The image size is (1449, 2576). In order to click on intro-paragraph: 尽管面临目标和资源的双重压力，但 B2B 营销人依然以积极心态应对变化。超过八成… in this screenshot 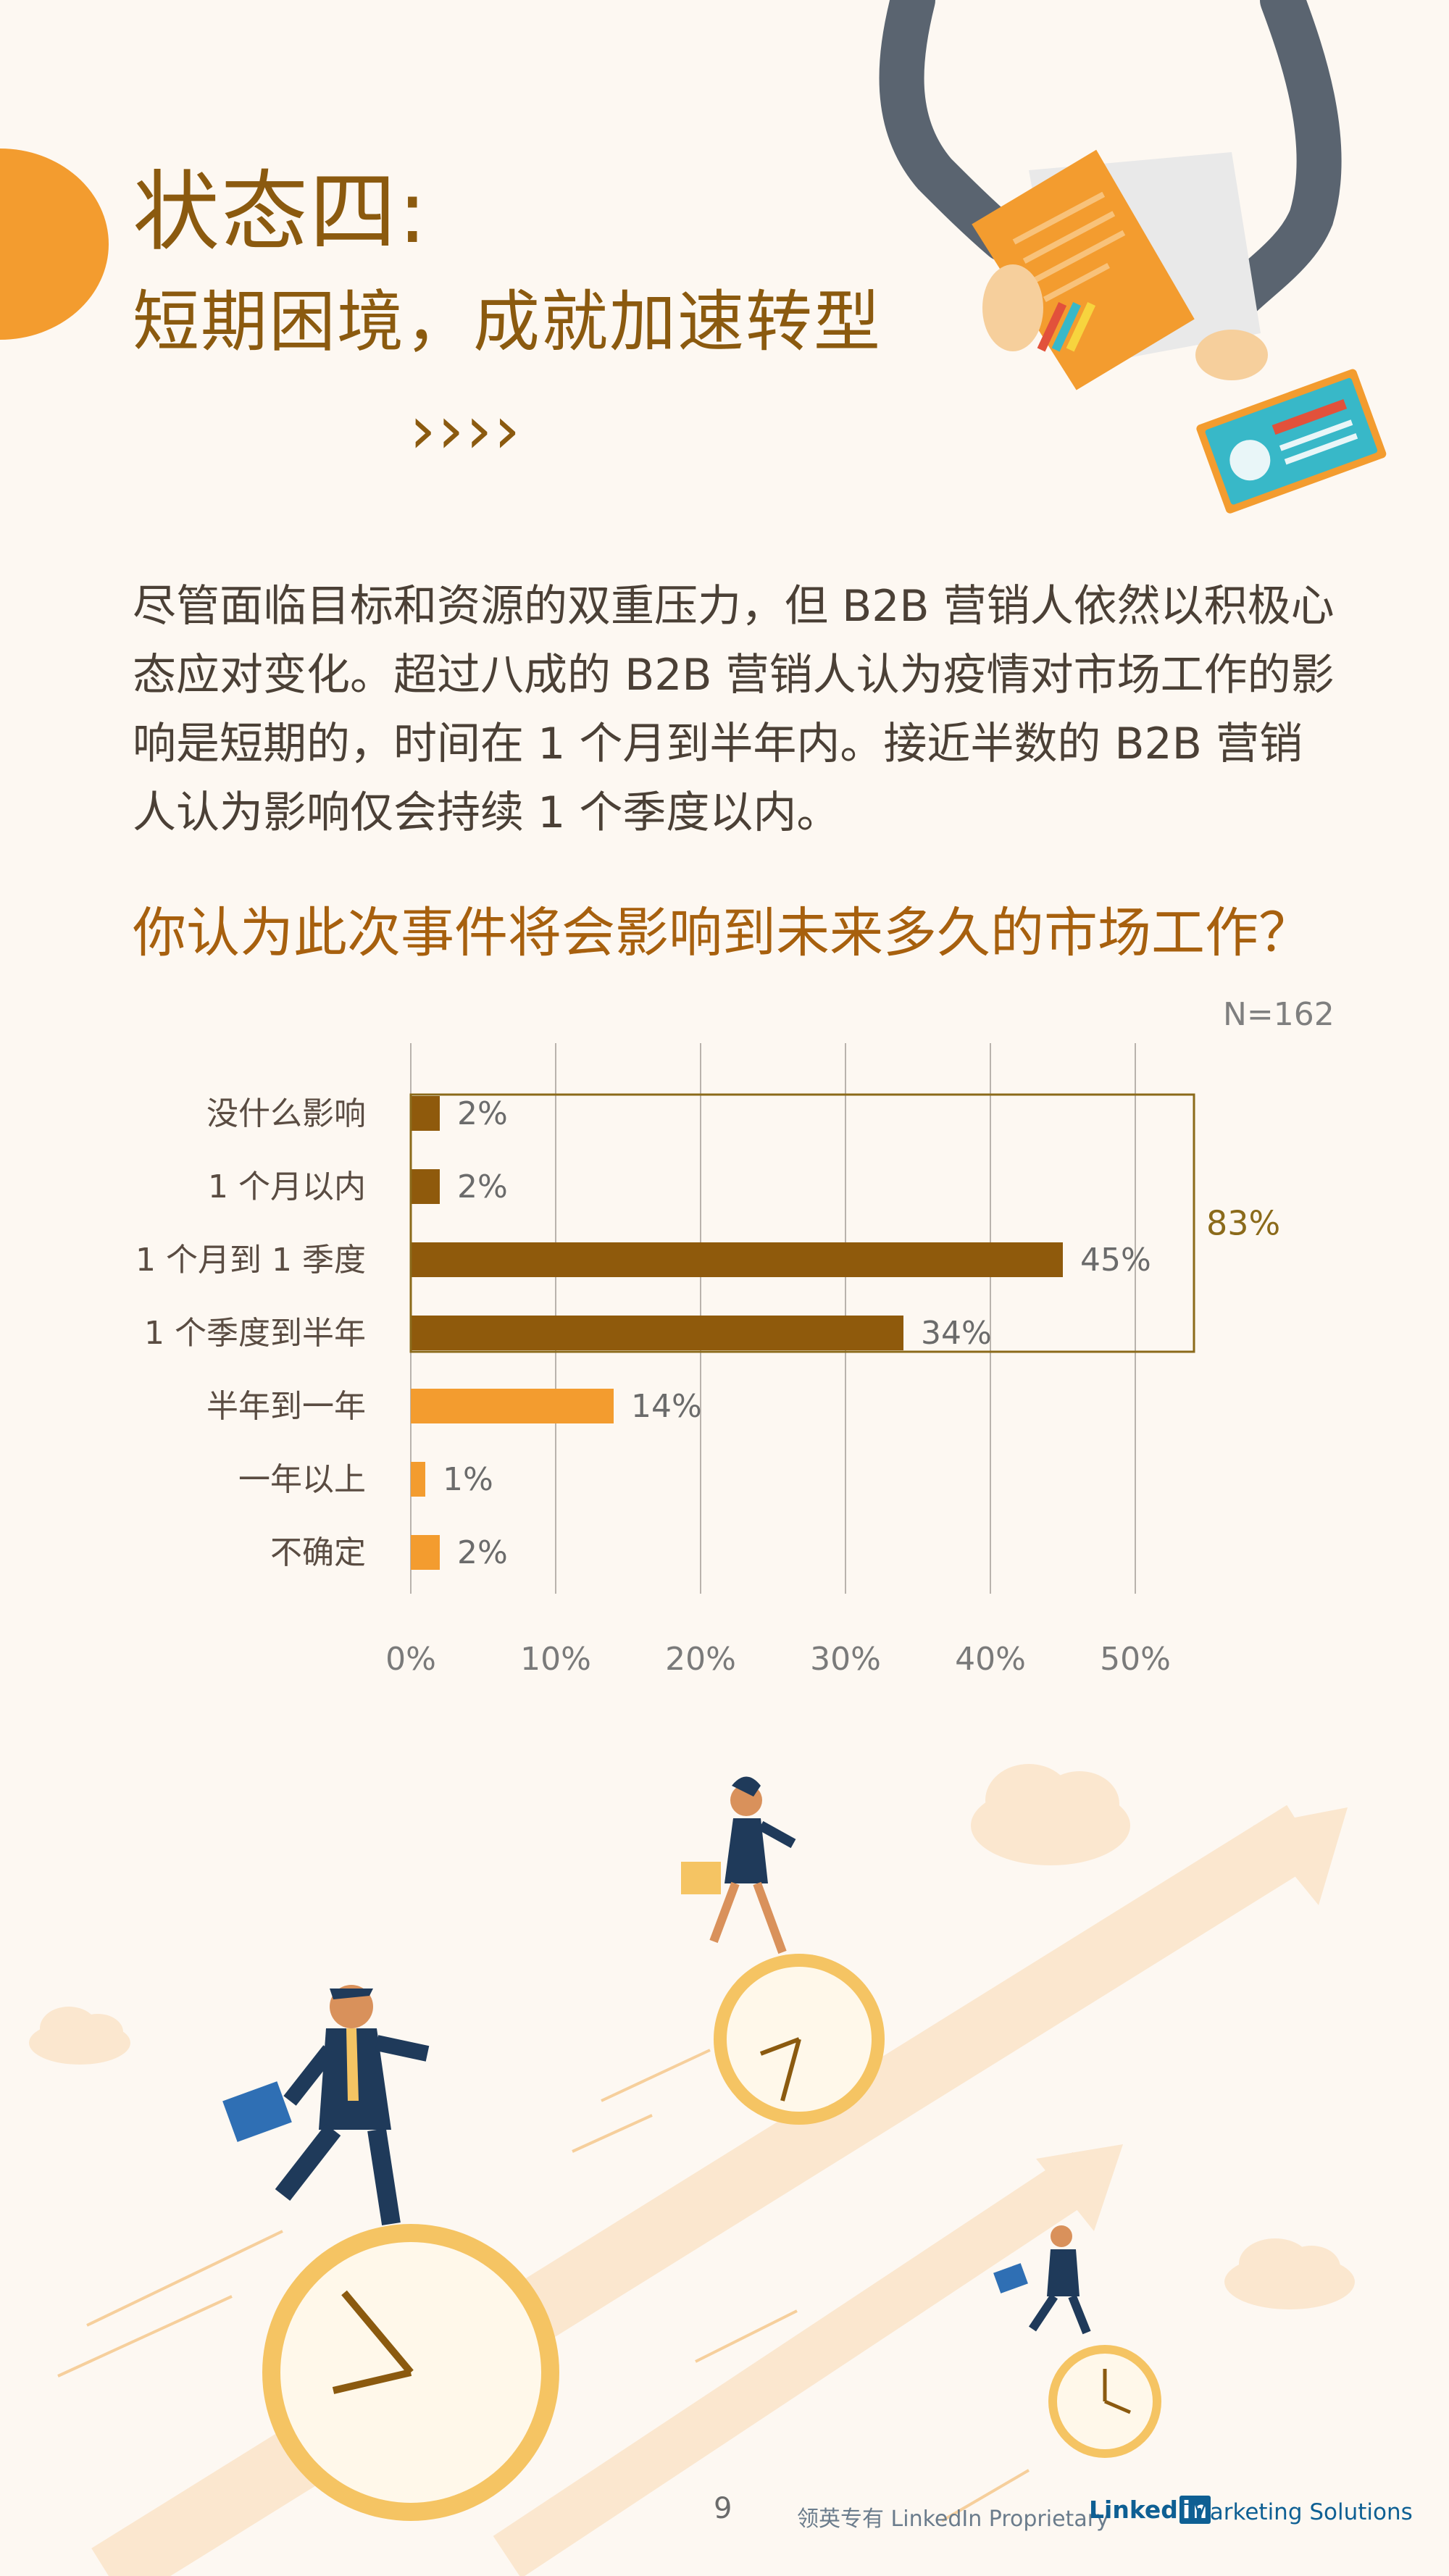, I will do `click(734, 709)`.